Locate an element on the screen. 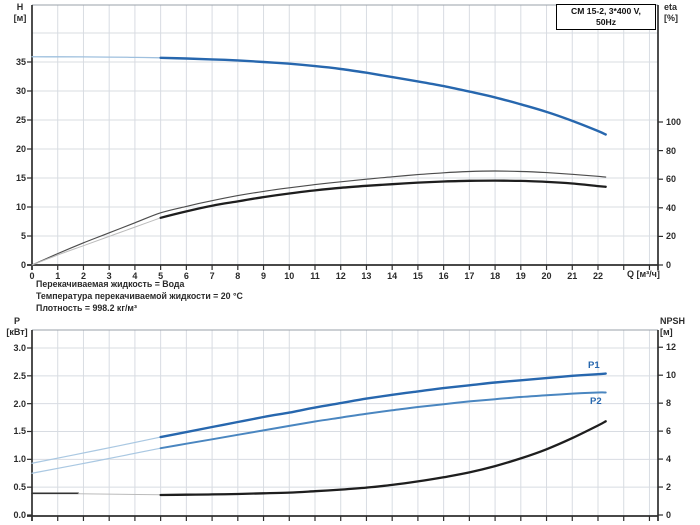  pump-model-title-box: CM 15-2, 3*400 V, 50Hz is located at coordinates (606, 17).